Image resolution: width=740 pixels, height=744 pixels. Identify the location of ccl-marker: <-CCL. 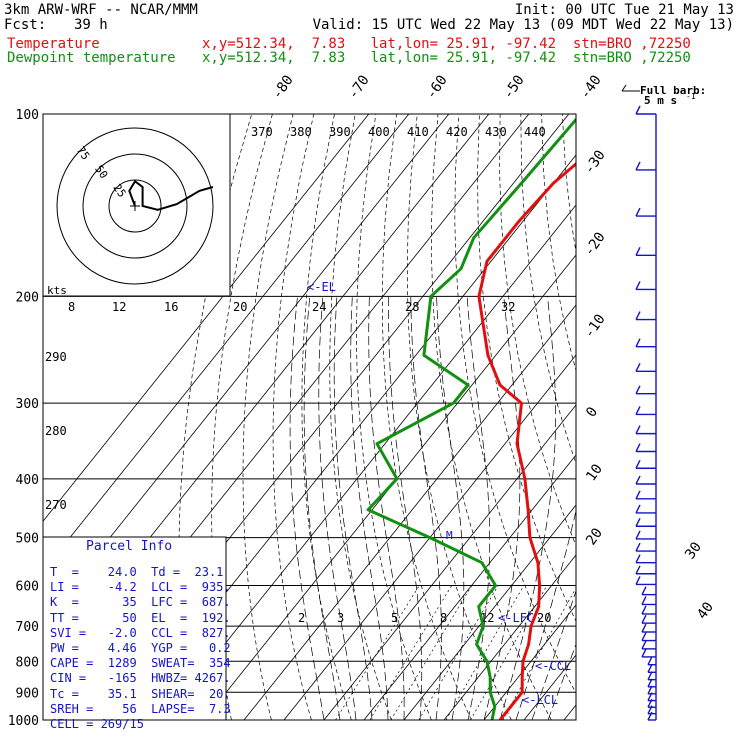
(553, 666).